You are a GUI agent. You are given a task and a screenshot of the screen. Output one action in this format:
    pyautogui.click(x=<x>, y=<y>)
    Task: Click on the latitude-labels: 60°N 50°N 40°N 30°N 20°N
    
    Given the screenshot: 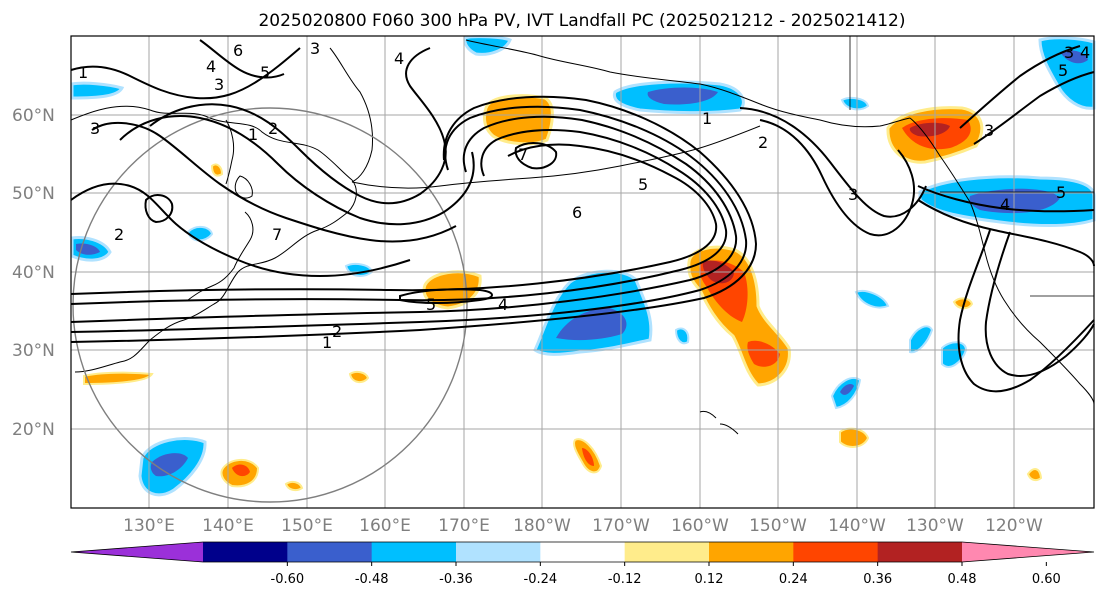 What is the action you would take?
    pyautogui.click(x=33, y=273)
    